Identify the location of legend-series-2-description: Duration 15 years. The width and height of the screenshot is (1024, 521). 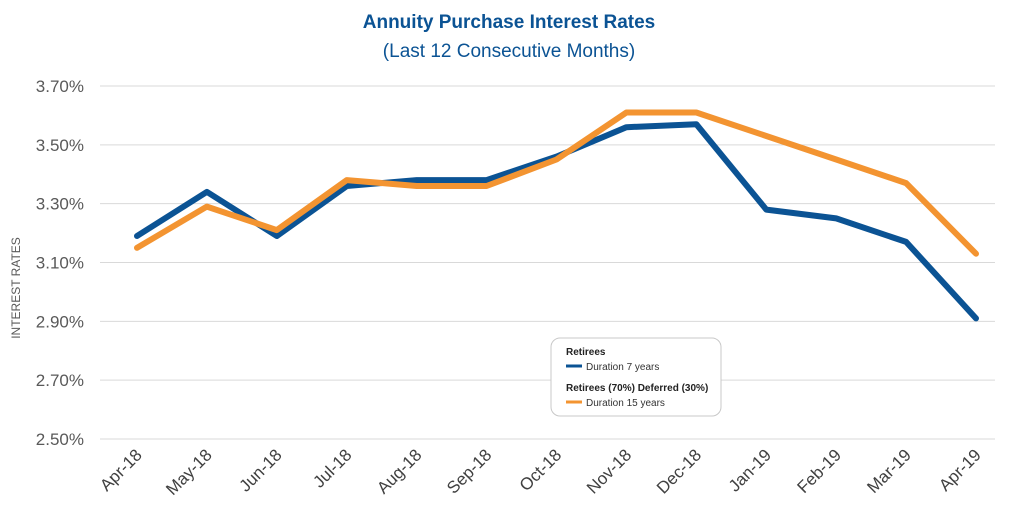
(625, 403).